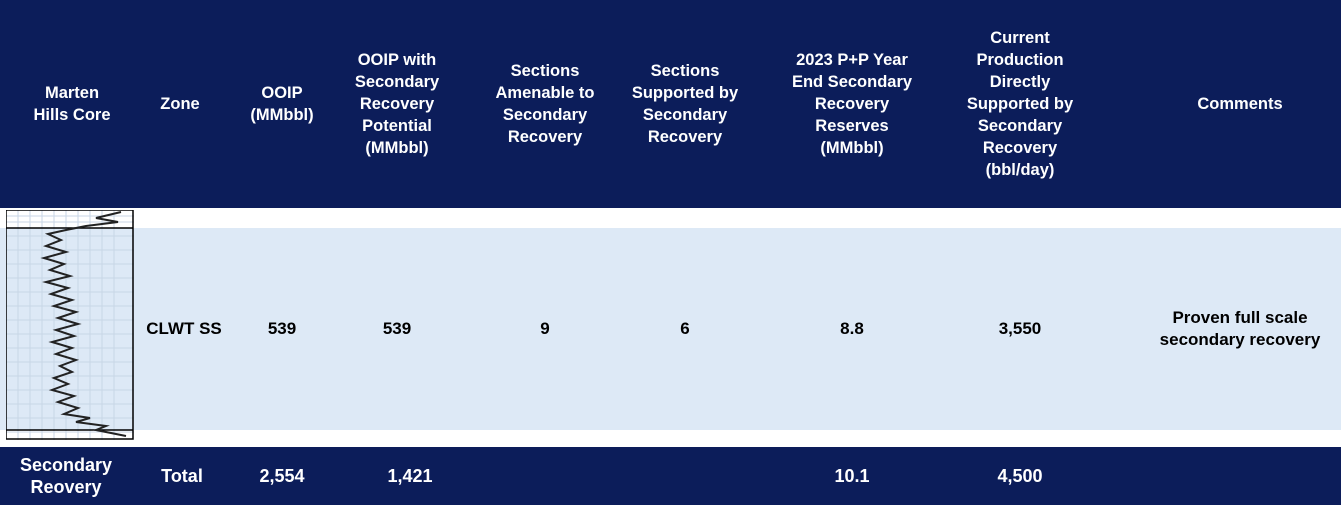 The image size is (1341, 505). I want to click on total-cell: 1,421, so click(410, 476).